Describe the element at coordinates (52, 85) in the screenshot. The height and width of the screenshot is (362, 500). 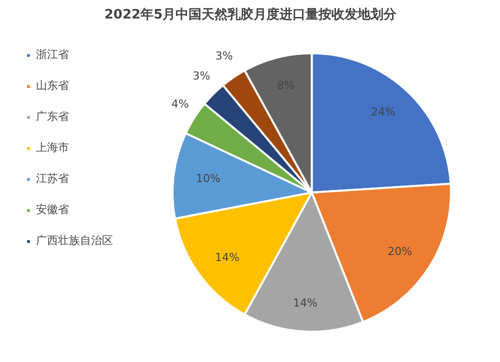
I see `legend-label: 山东省` at that location.